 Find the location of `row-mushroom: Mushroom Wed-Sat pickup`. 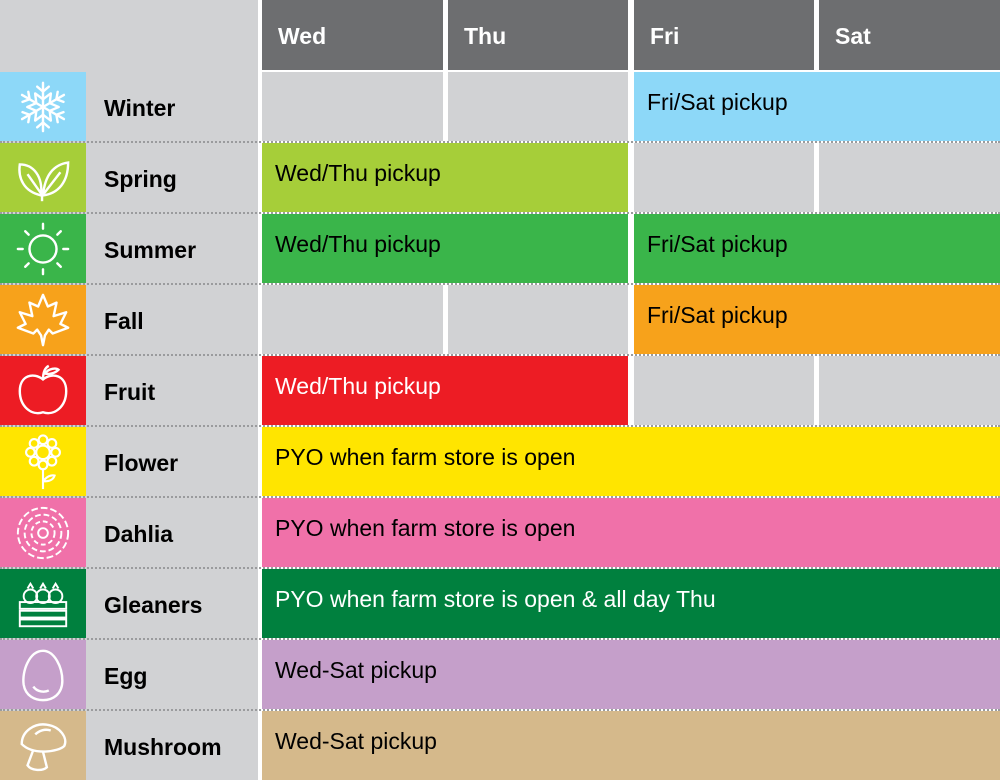

row-mushroom: Mushroom Wed-Sat pickup is located at coordinates (500, 745).